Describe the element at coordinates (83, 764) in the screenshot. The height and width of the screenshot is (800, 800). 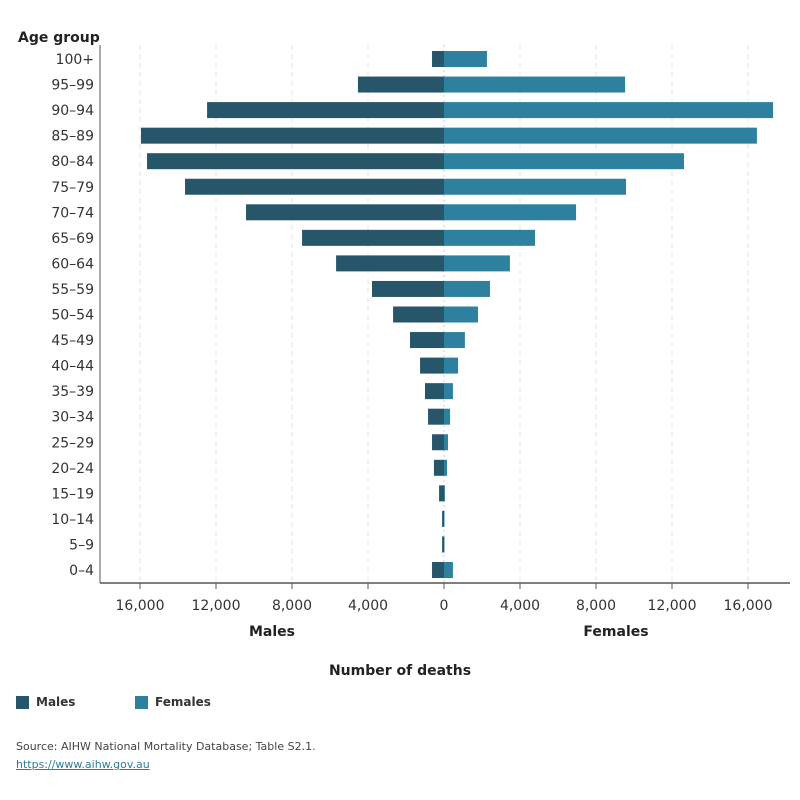
I see `source-link: https://www.aihw.gov.au` at that location.